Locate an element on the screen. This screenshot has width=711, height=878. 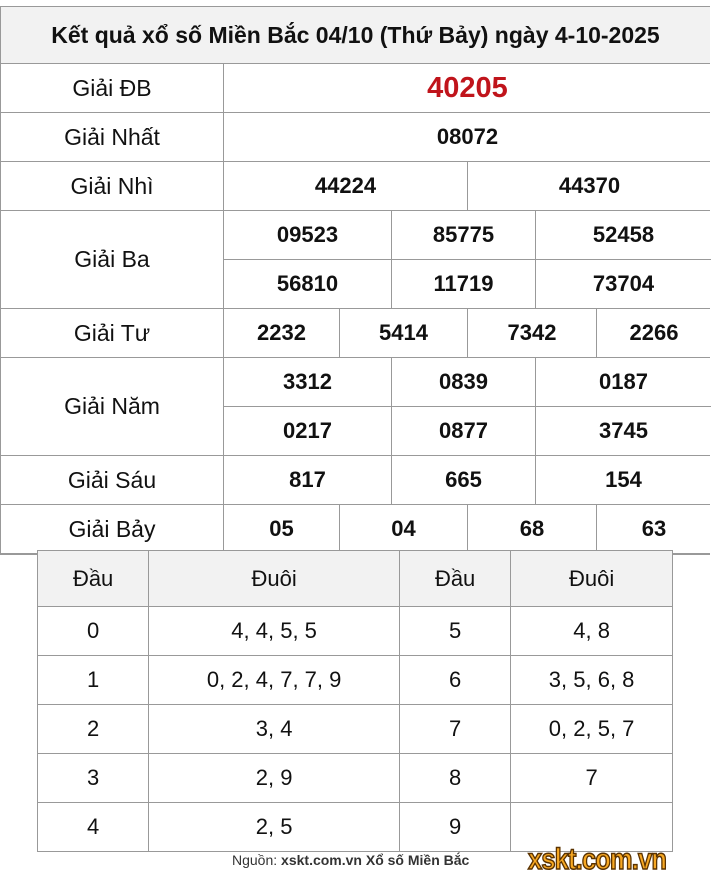
prize-row: Giải Bảy 05 04 68 63 is located at coordinates (355, 529).